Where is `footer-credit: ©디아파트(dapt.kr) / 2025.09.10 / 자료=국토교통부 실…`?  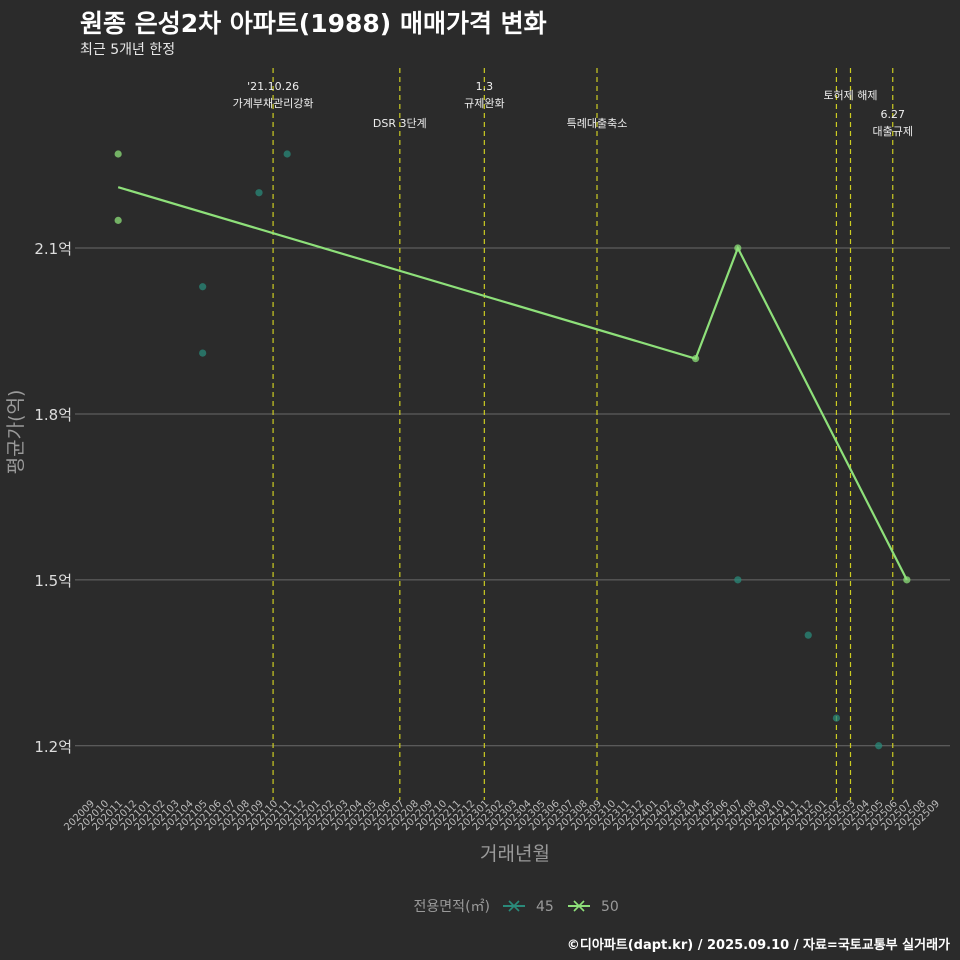 footer-credit: ©디아파트(dapt.kr) / 2025.09.10 / 자료=국토교통부 실… is located at coordinates (758, 945).